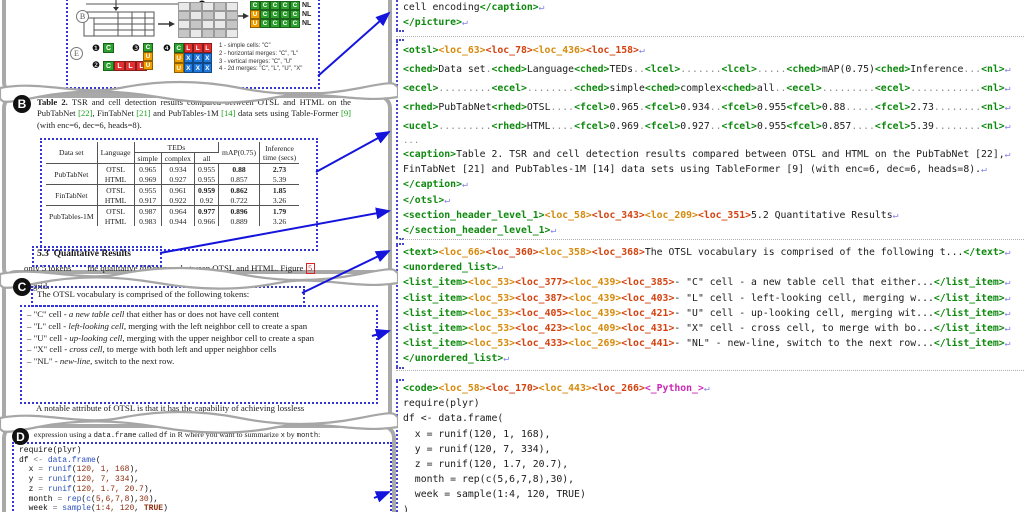 This screenshot has height=512, width=1024. What do you see at coordinates (20, 436) in the screenshot?
I see `panel-d-label: D` at bounding box center [20, 436].